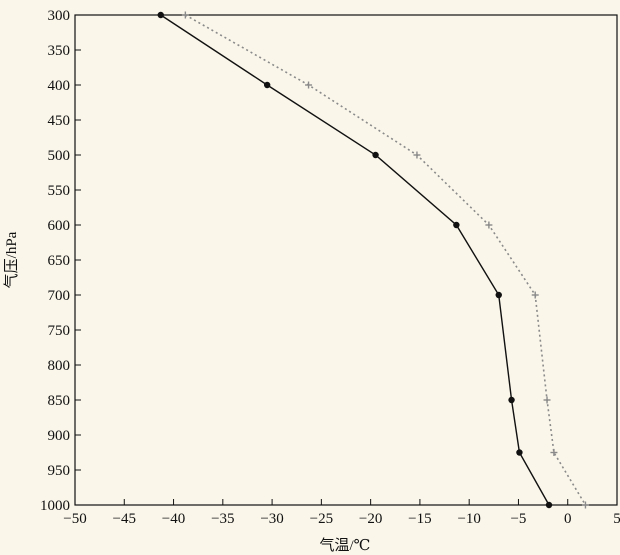  Describe the element at coordinates (271, 519) in the screenshot. I see `x-tick-label: −30` at that location.